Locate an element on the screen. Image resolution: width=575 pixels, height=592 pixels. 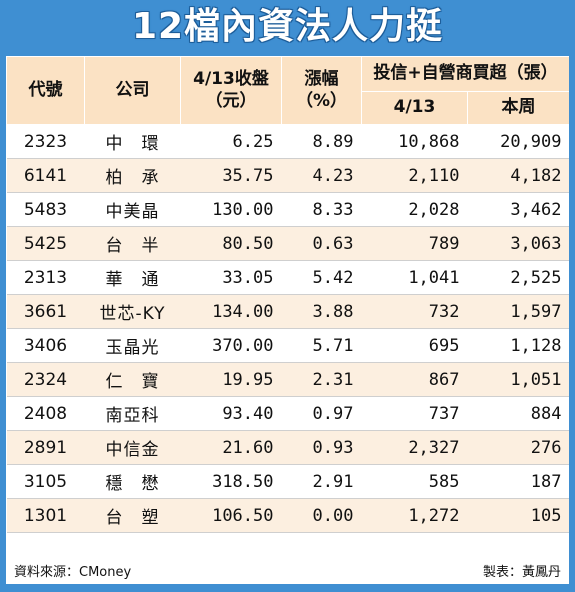
table-row: 5483 中美晶 130.00 8.33 2,028 3,462 is located at coordinates (287, 209).